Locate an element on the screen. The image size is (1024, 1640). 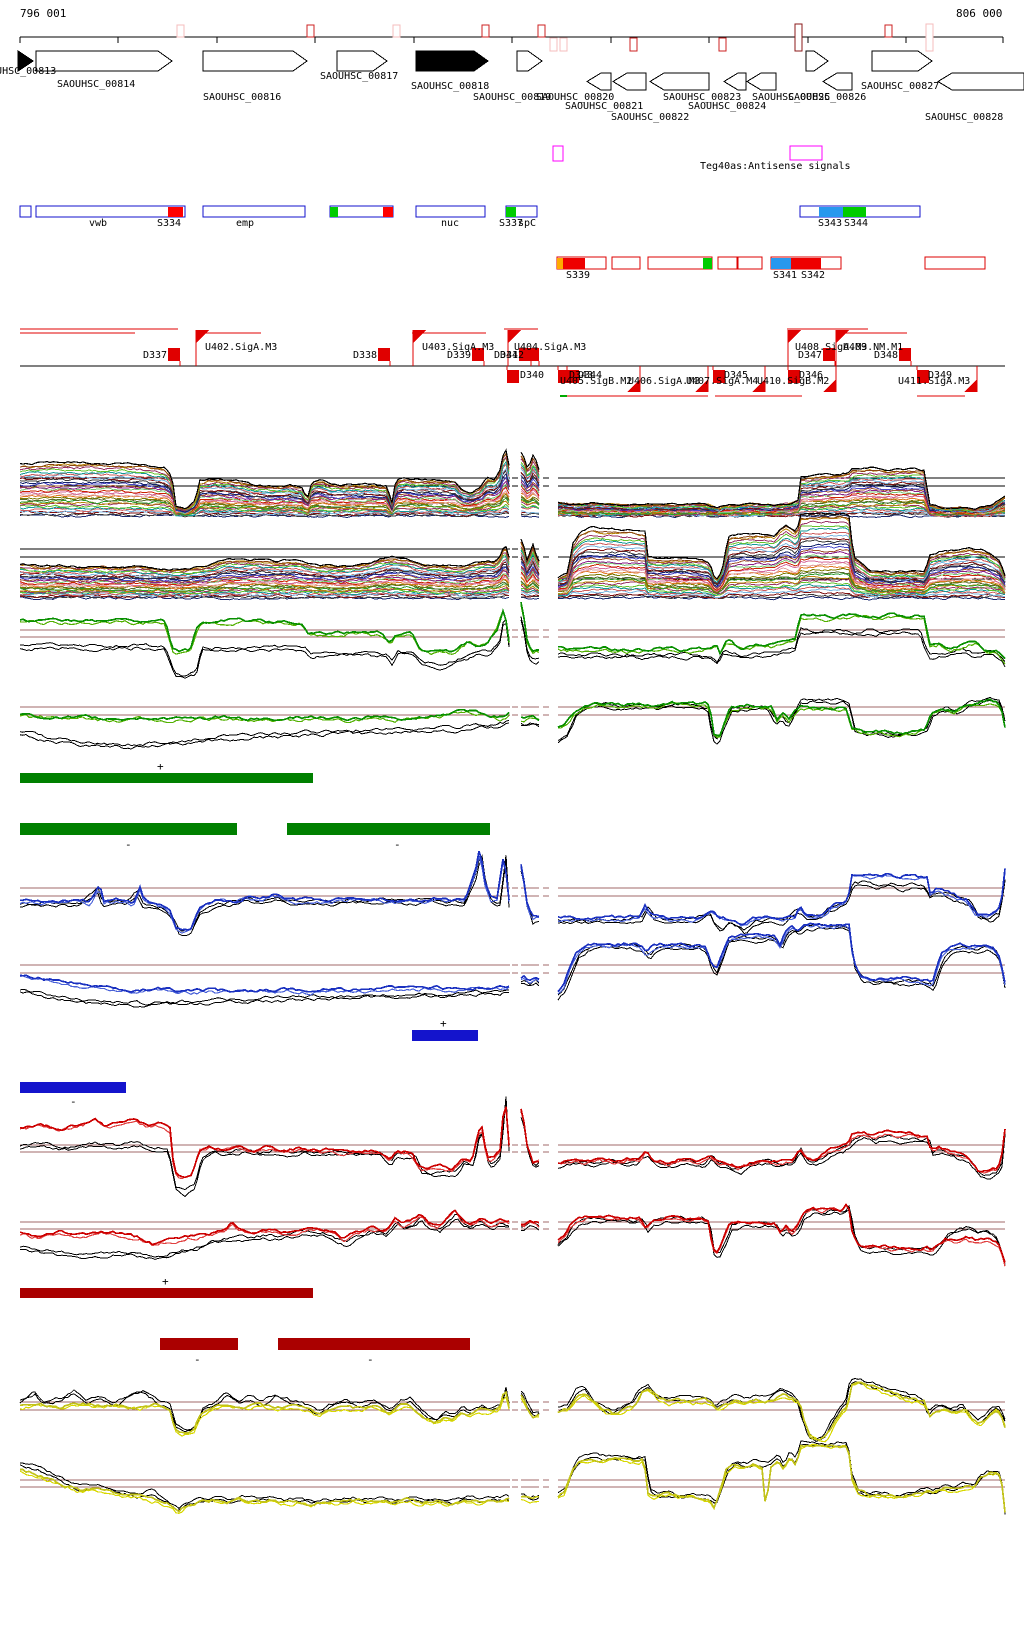
promoter-flag-U408.SigA.M3 is located at coordinates (794, 336).